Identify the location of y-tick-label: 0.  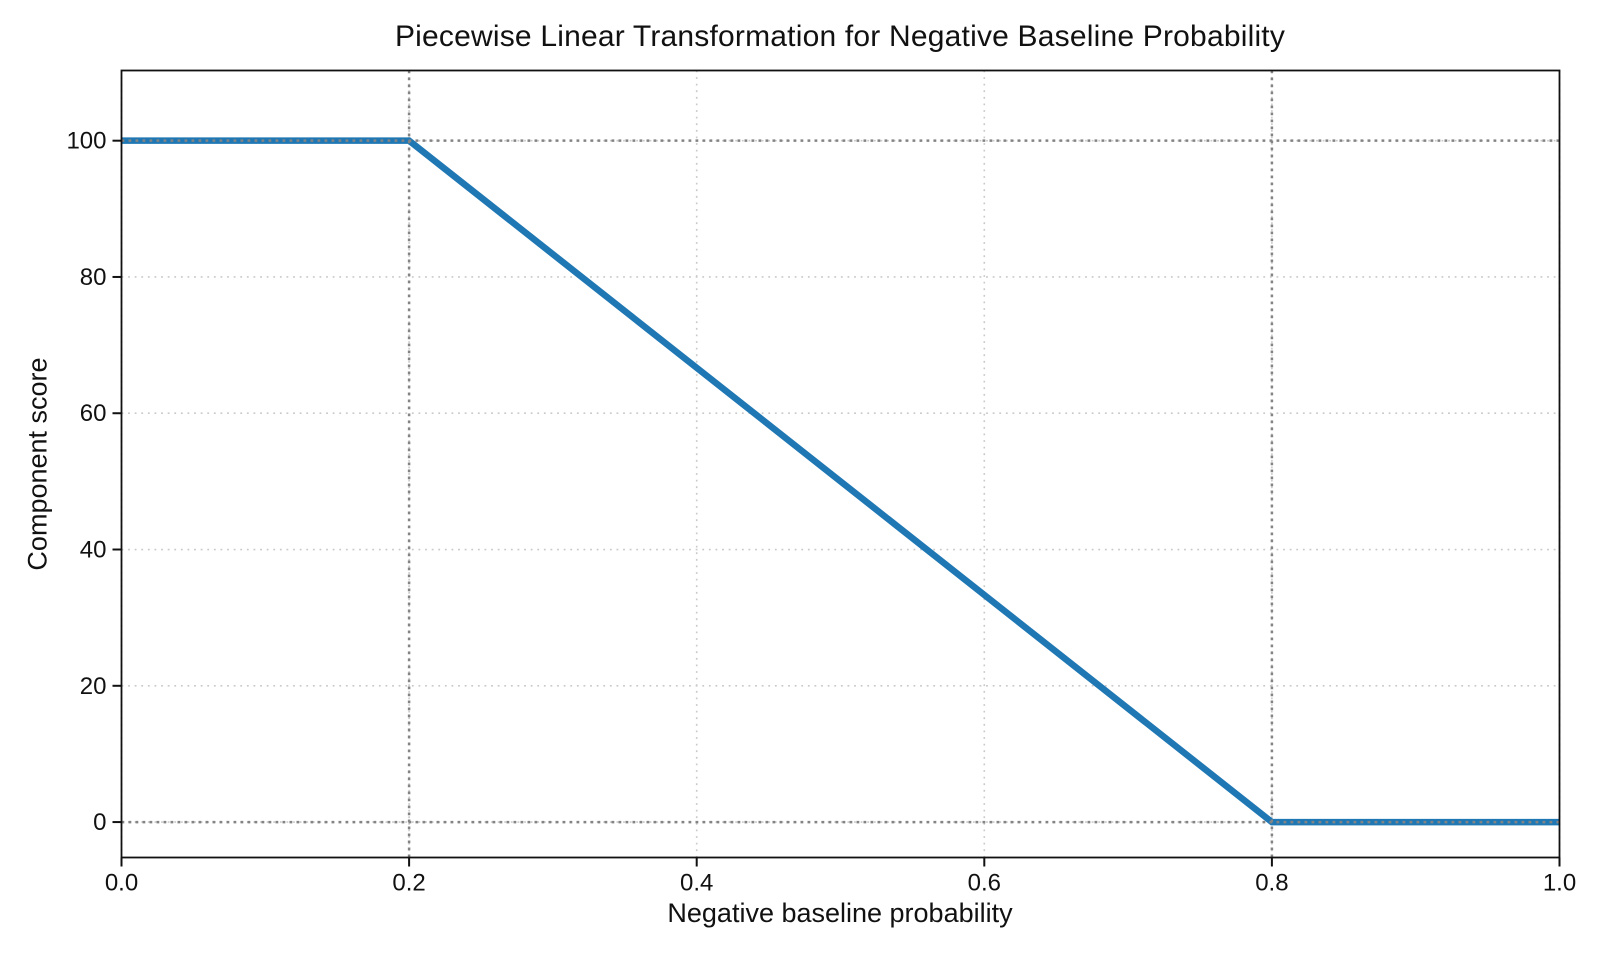
(99, 822).